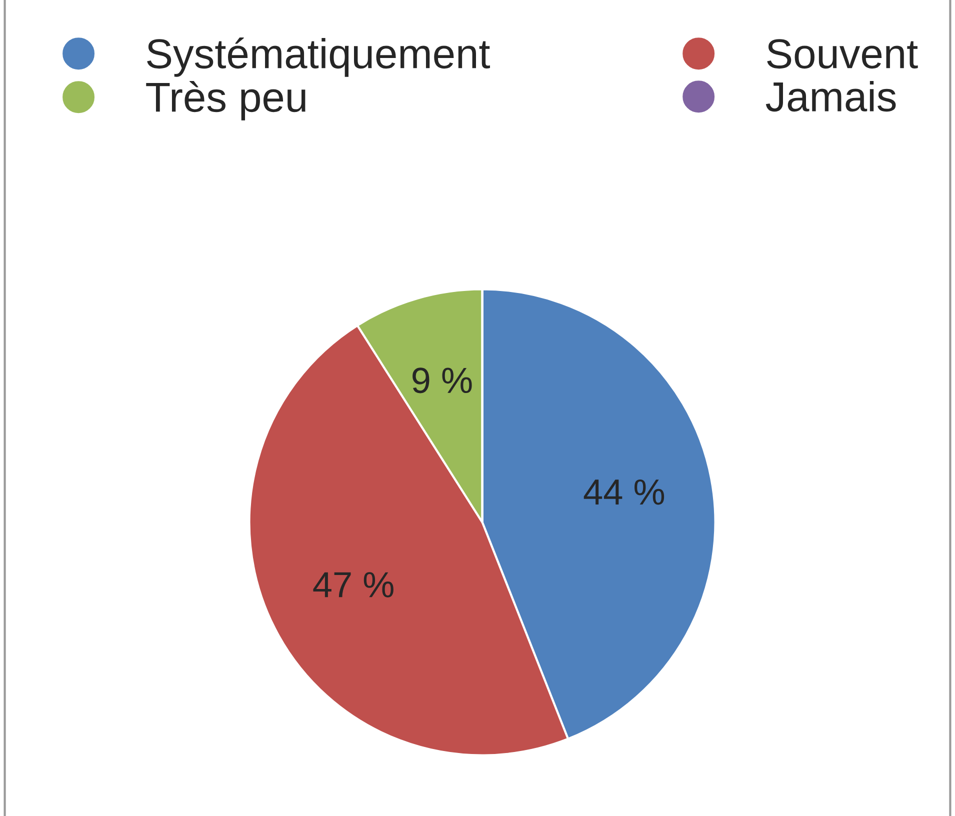 This screenshot has height=816, width=955. I want to click on data-label: 44 %, so click(624, 492).